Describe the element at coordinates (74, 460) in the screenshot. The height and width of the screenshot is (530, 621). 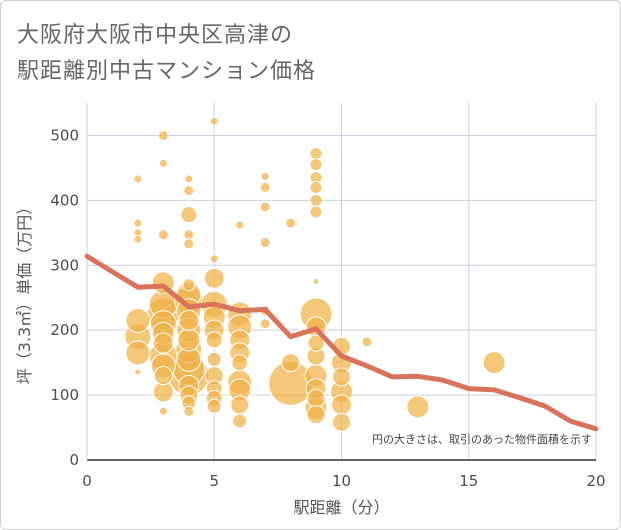
I see `y-tick-label: 0` at that location.